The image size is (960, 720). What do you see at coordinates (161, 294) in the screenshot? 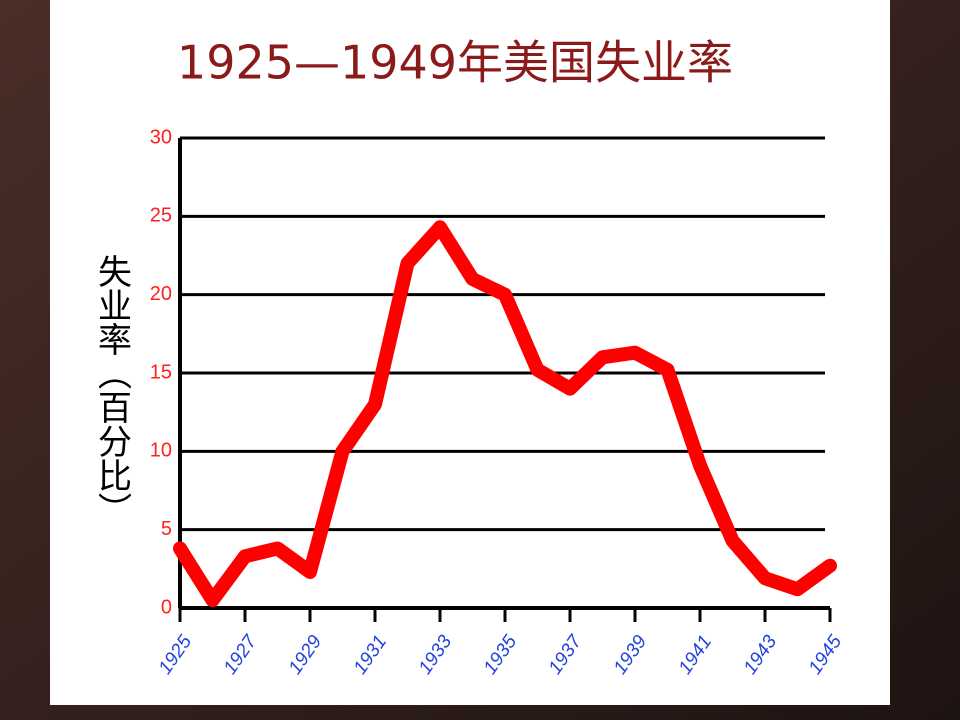
I see `y-tick-label: 20` at bounding box center [161, 294].